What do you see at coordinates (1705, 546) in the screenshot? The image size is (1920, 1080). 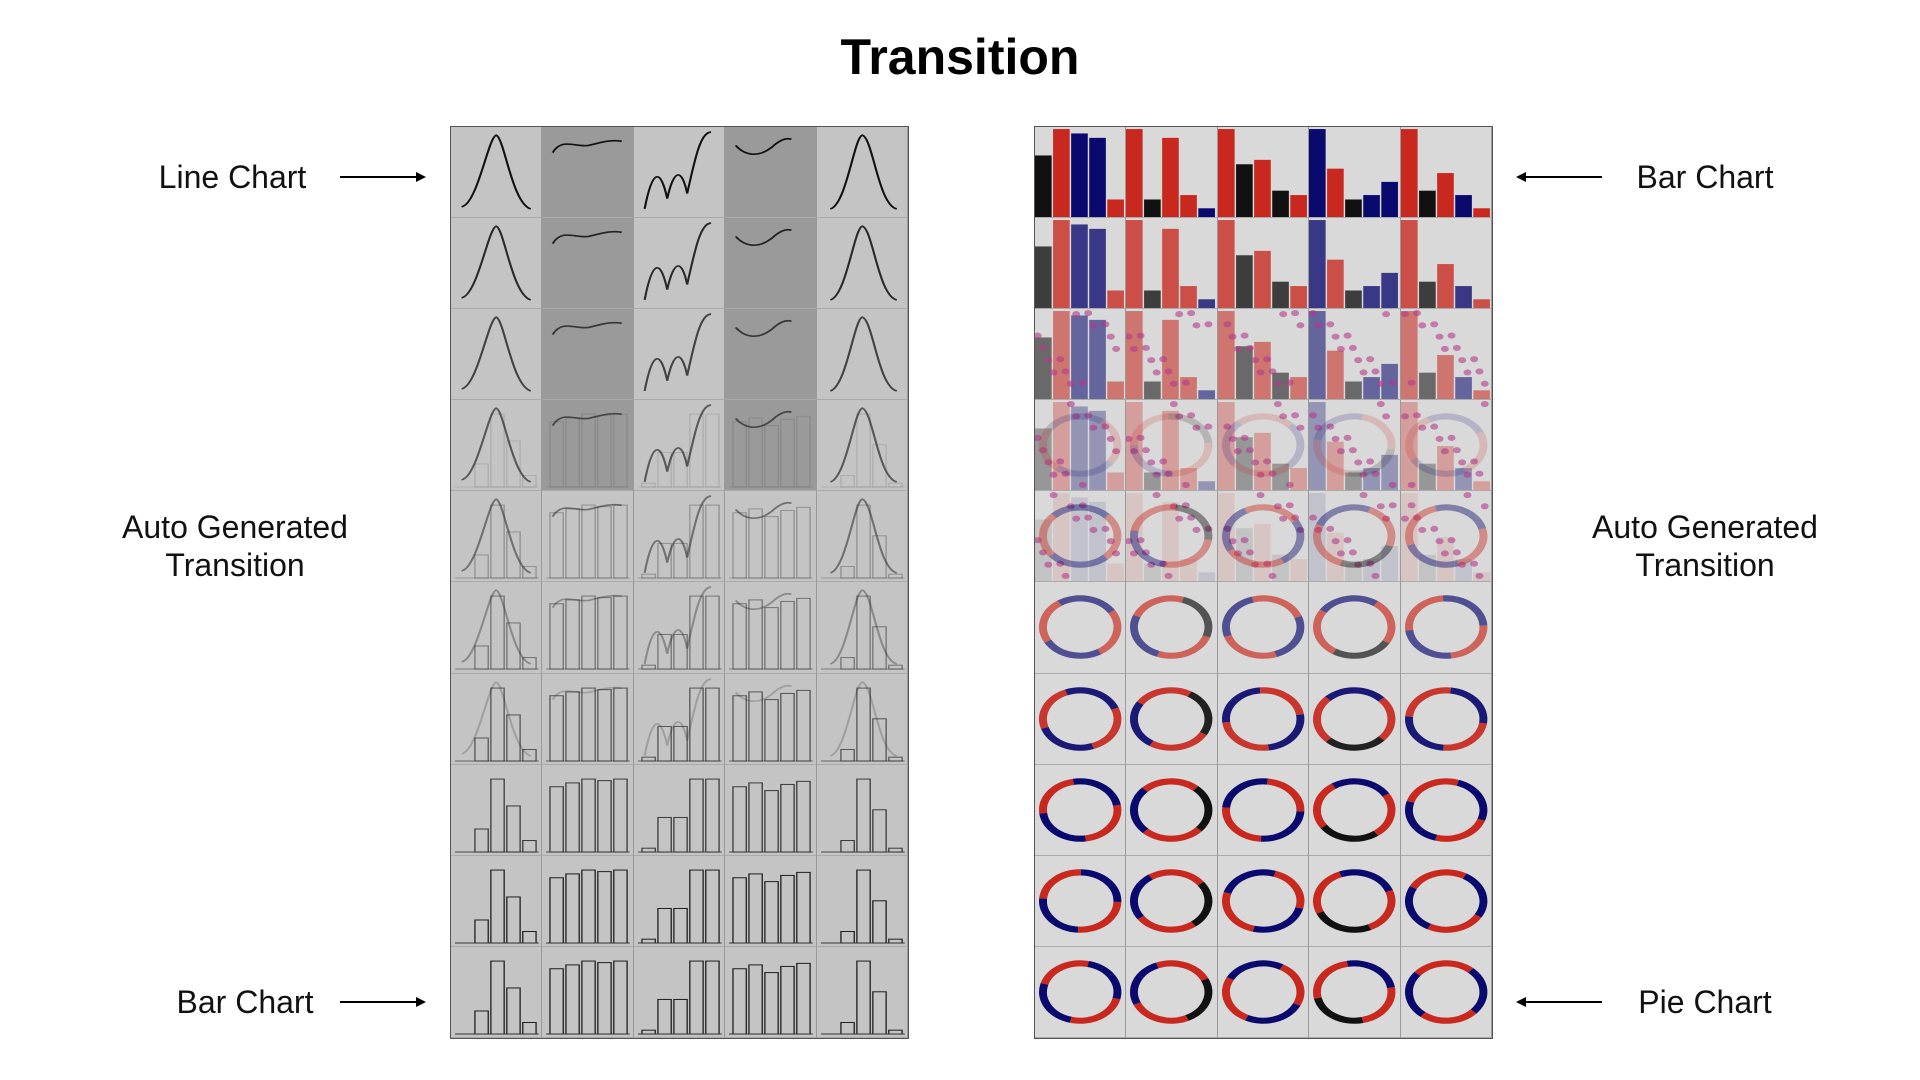 I see `right-middle-label: Auto Generated Transition` at bounding box center [1705, 546].